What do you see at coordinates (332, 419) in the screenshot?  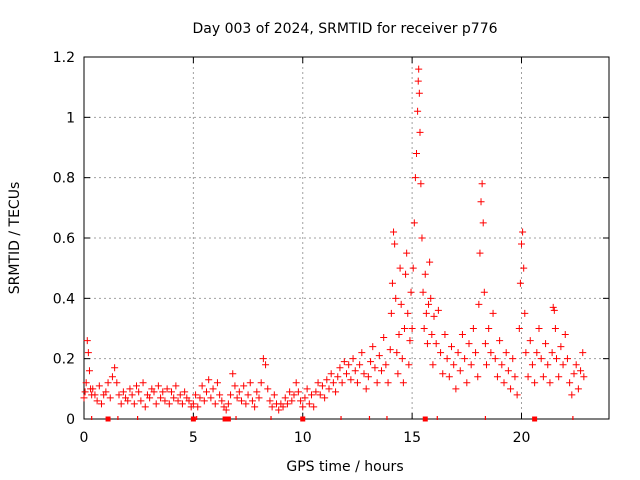 I see `axis-markers` at bounding box center [332, 419].